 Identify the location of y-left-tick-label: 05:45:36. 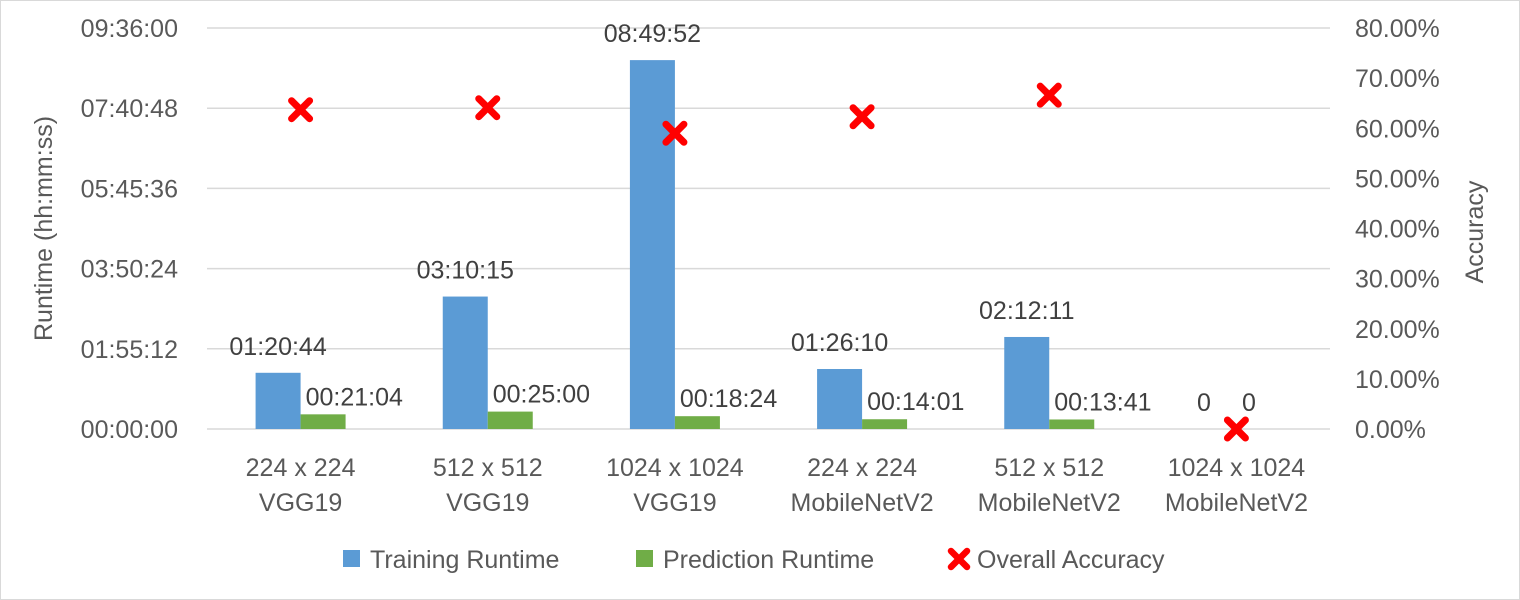
(129, 189).